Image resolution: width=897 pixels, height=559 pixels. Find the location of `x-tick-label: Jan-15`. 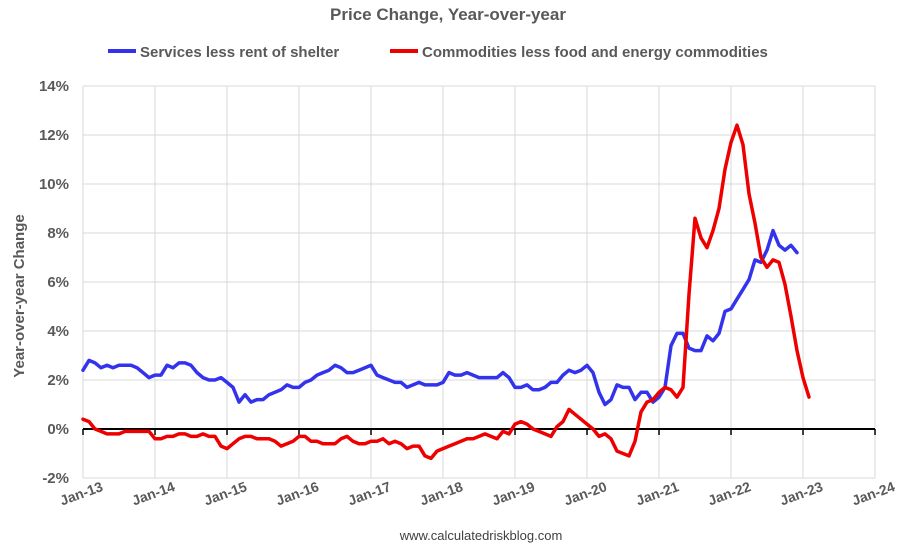

x-tick-label: Jan-15 is located at coordinates (225, 493).